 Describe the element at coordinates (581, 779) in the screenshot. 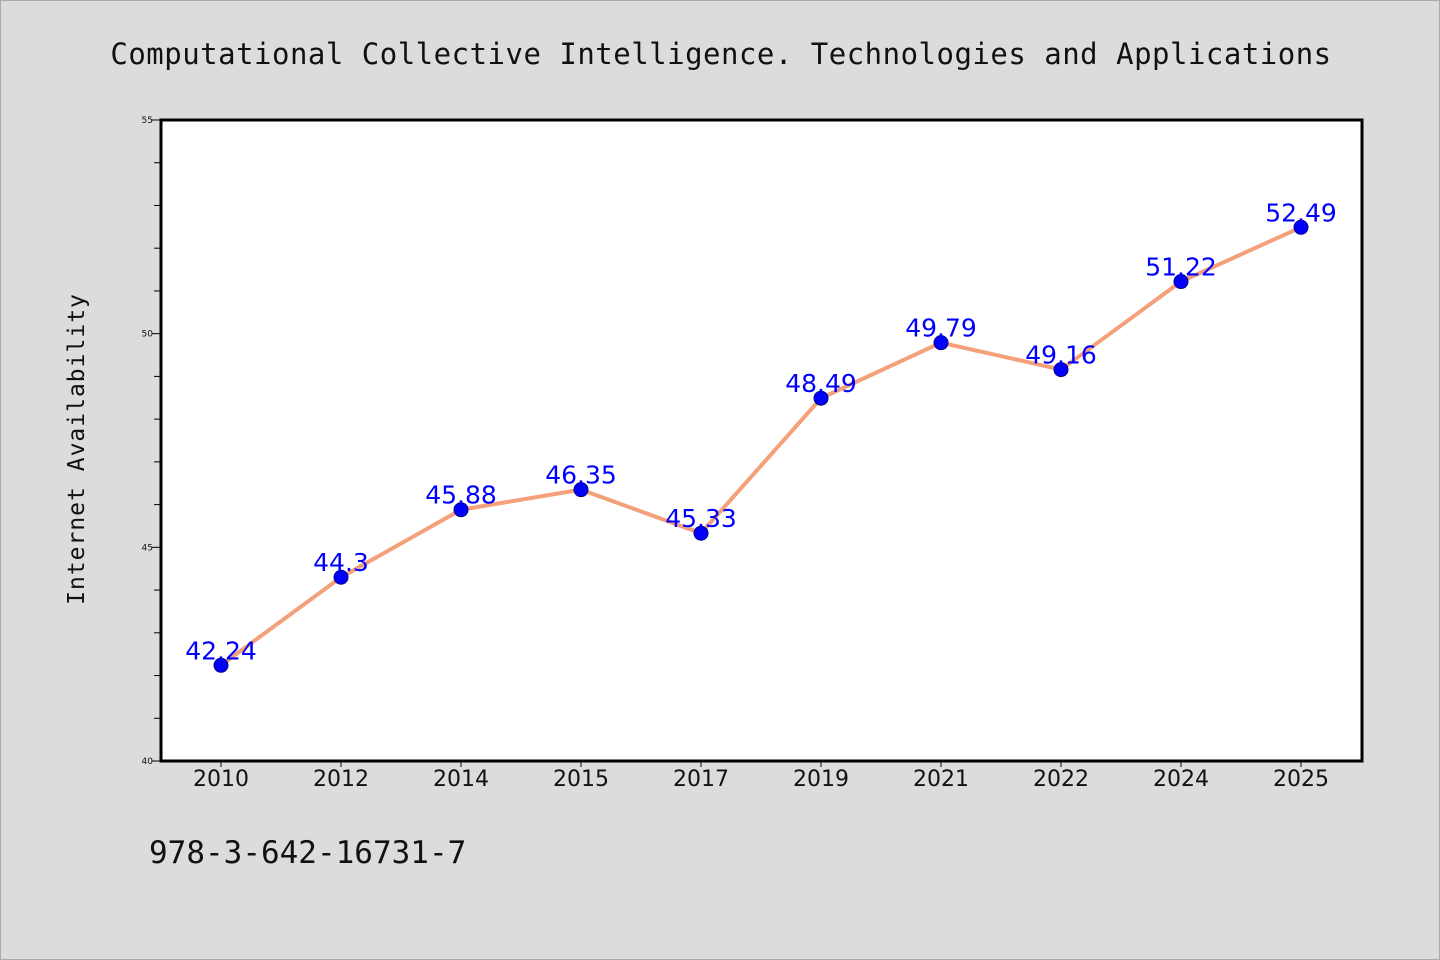

I see `x-tick-label: 2015` at that location.